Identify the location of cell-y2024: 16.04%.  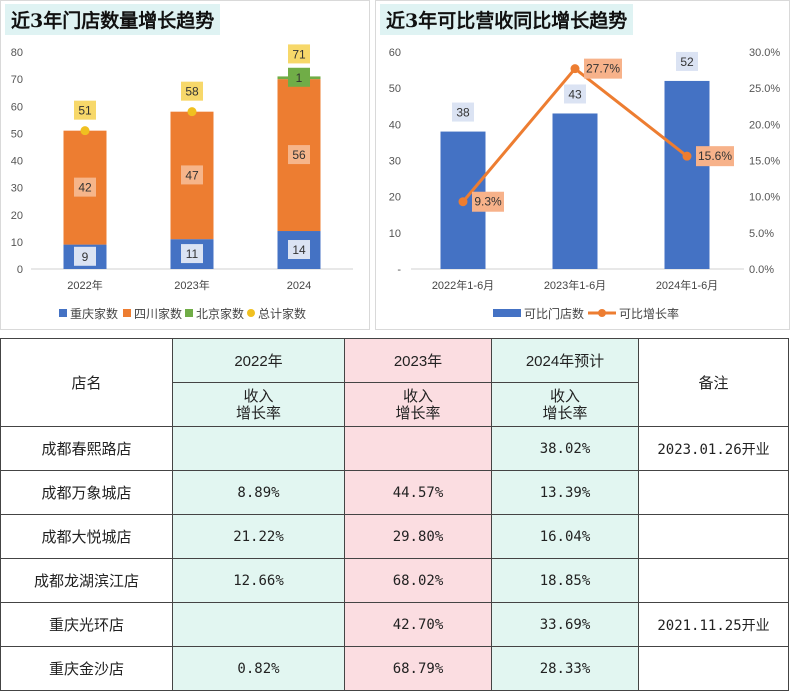
(565, 536).